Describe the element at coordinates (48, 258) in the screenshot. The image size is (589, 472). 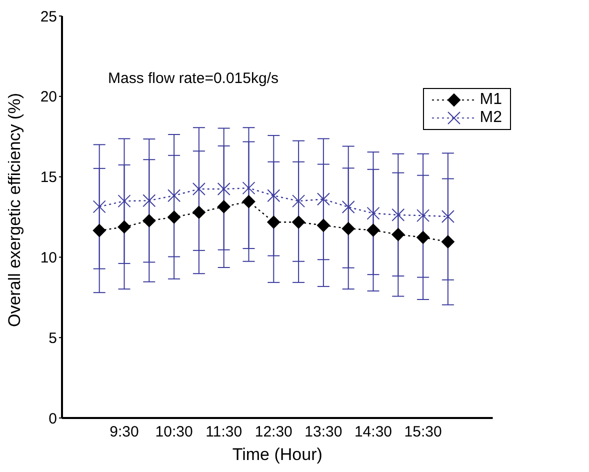
I see `y-tick-label: 10` at that location.